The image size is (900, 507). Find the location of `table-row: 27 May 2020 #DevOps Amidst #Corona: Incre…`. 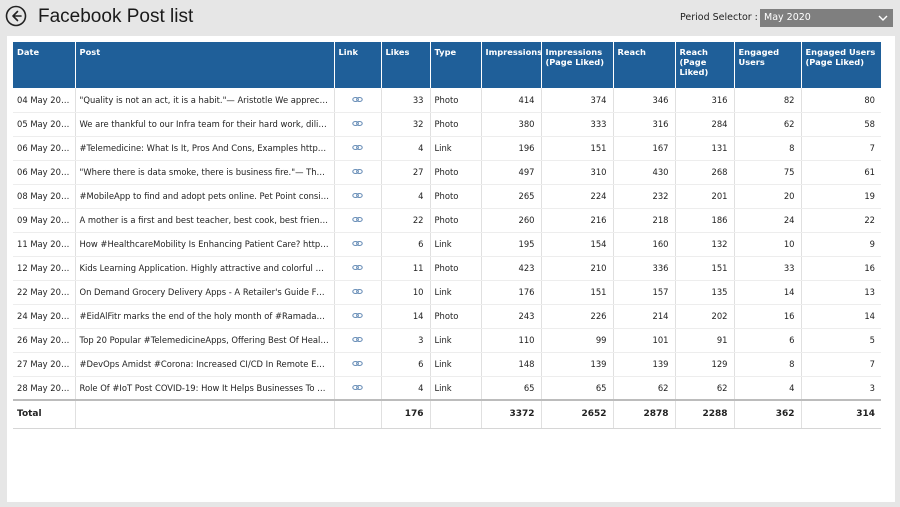

table-row: 27 May 2020 #DevOps Amidst #Corona: Incre… is located at coordinates (447, 364).